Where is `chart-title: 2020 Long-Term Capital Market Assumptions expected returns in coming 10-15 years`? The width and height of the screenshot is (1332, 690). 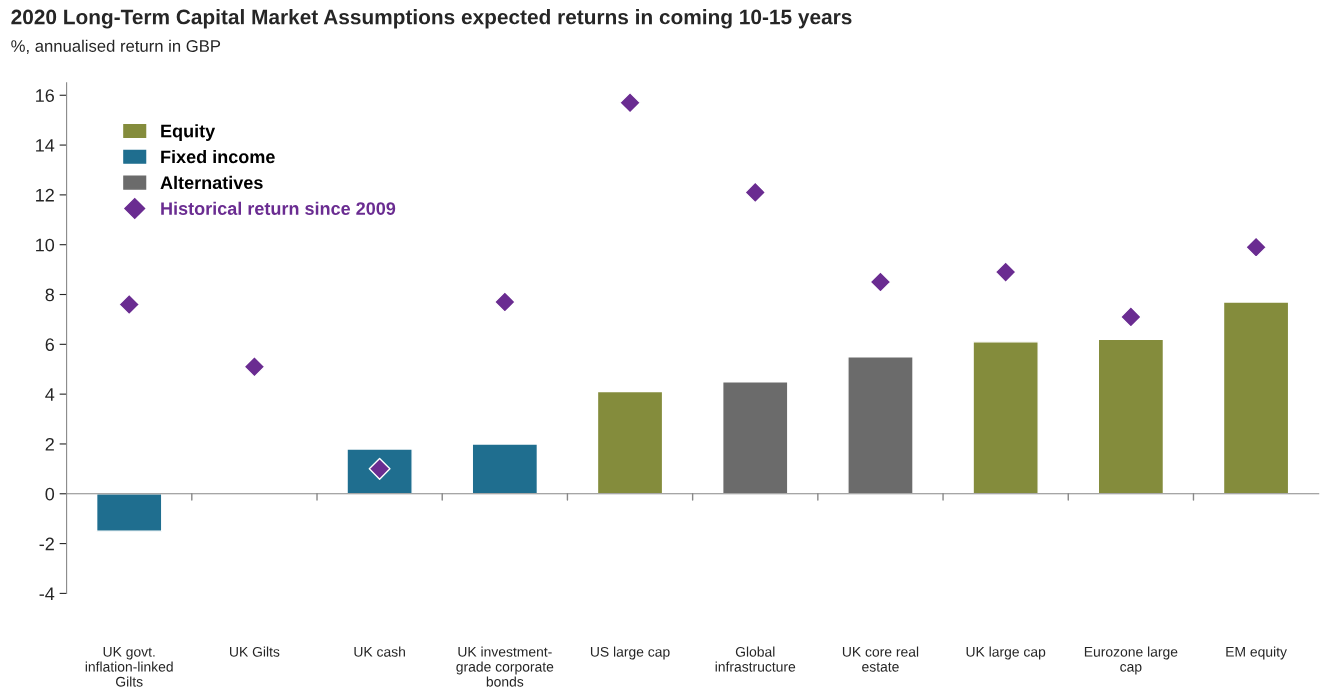
chart-title: 2020 Long-Term Capital Market Assumptions expected returns in coming 10-15 years is located at coordinates (431, 19).